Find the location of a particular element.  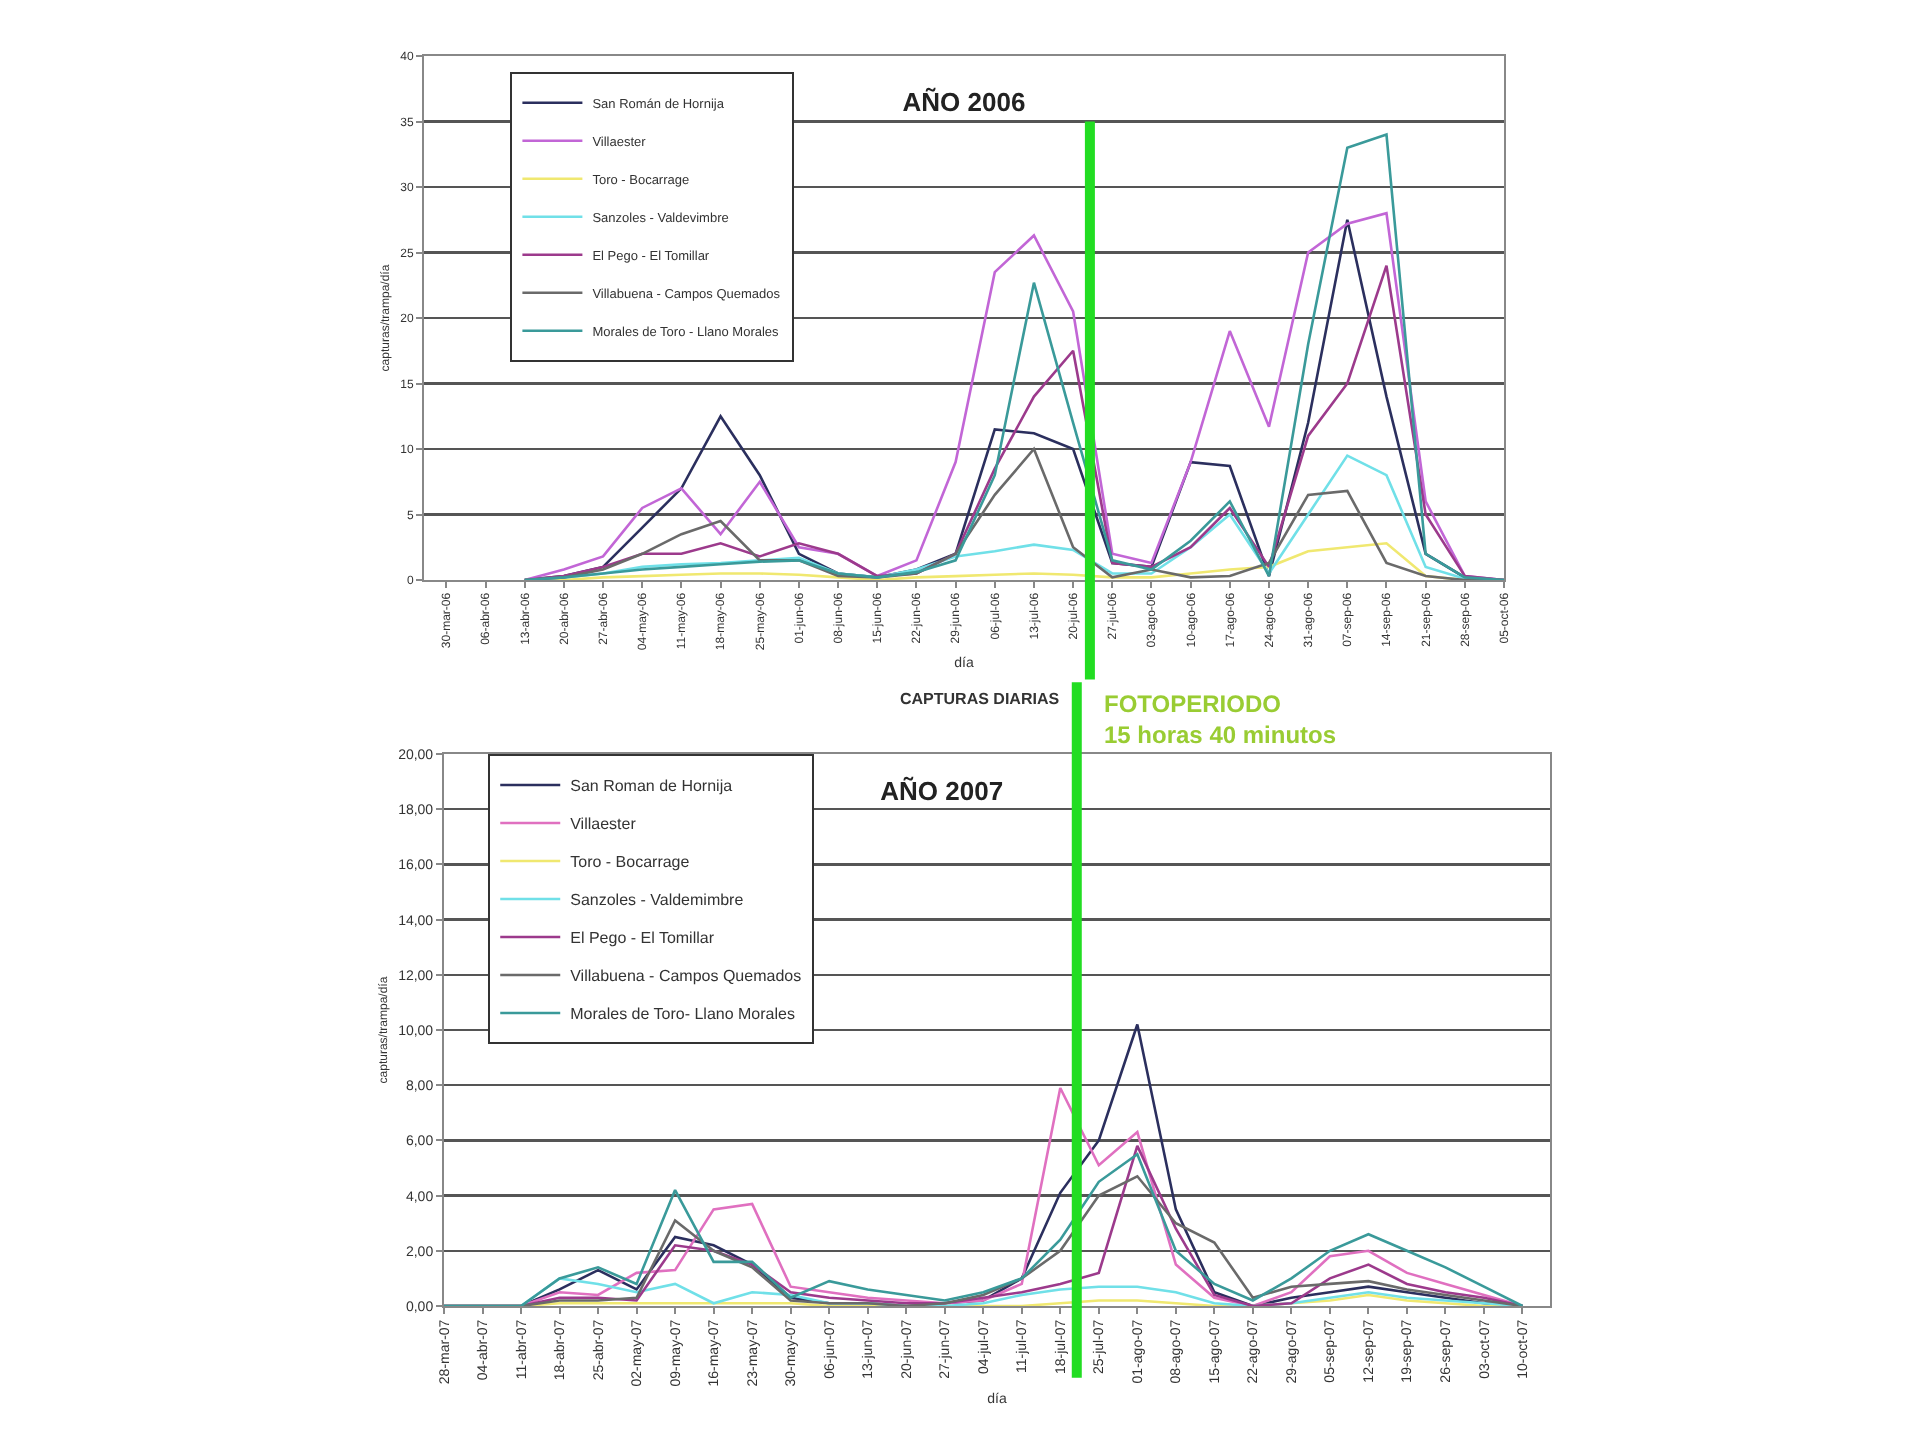

legend-label: Morales de Toro- Llano Morales is located at coordinates (682, 1014).